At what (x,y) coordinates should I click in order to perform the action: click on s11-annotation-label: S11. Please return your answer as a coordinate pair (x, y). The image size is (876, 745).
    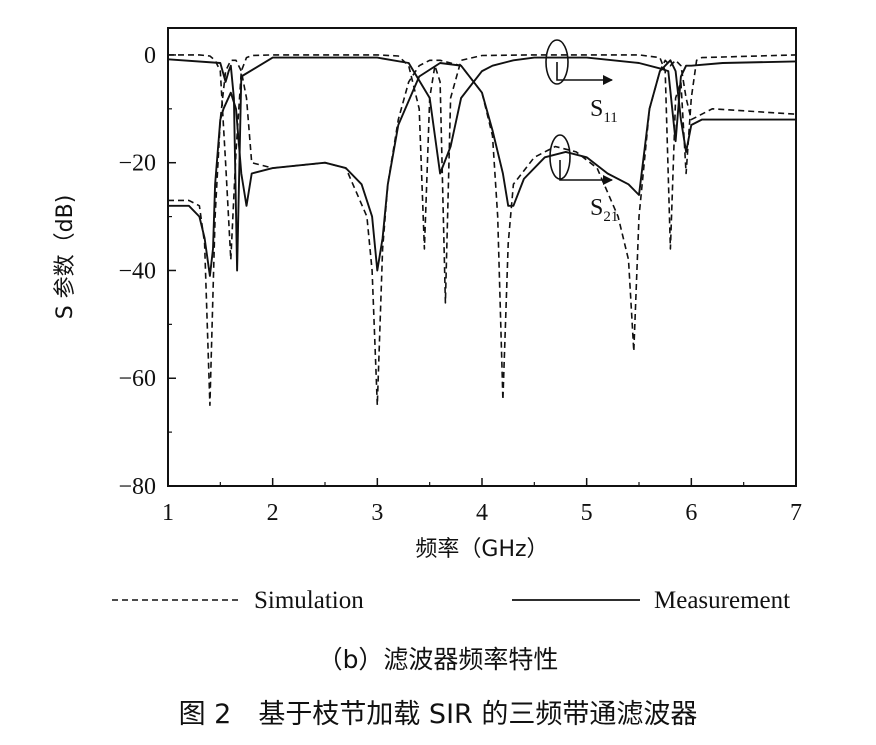
    Looking at the image, I should click on (604, 111).